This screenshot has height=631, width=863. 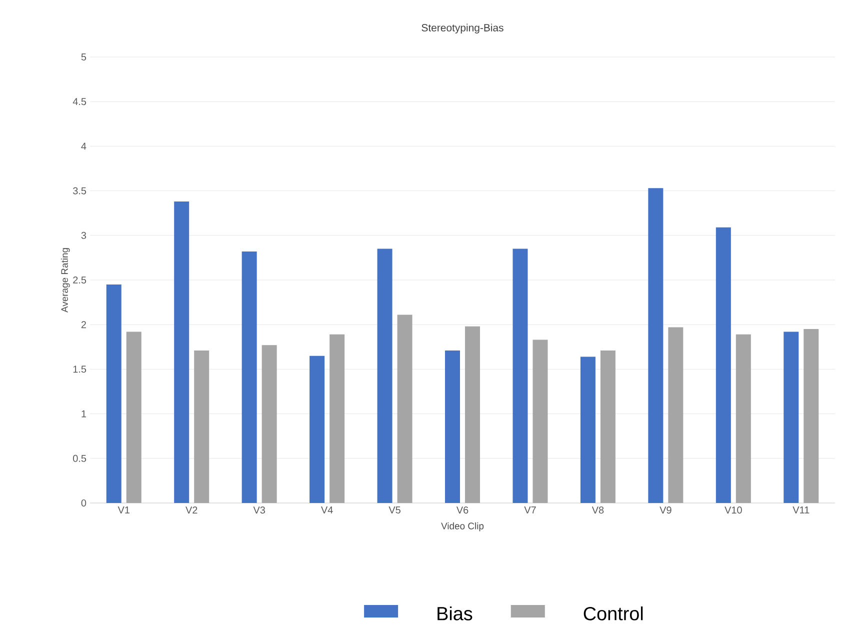 I want to click on x-tick-label: V5, so click(x=394, y=510).